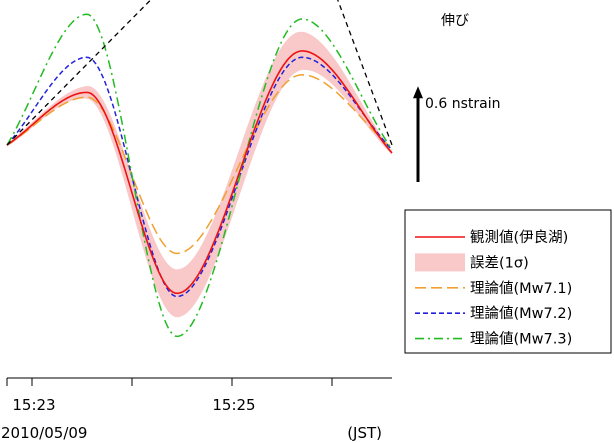 Image resolution: width=614 pixels, height=443 pixels. I want to click on scale-bar-direction-label: 伸び, so click(455, 21).